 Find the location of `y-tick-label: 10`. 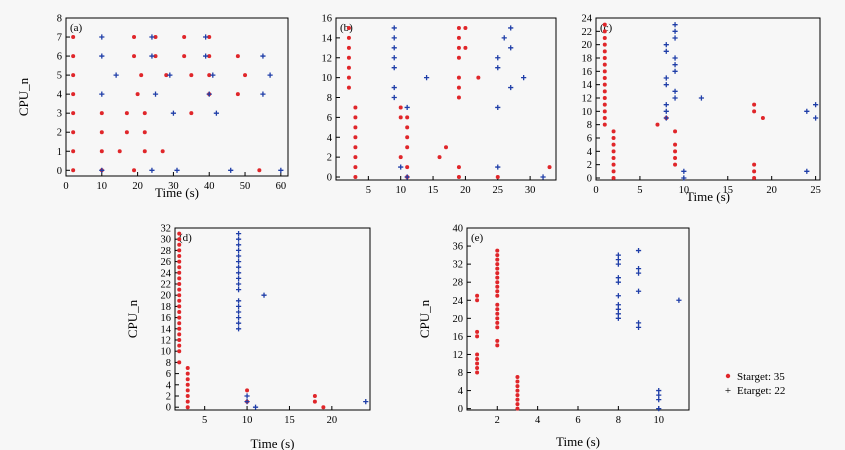

y-tick-label: 10 is located at coordinates (166, 352).